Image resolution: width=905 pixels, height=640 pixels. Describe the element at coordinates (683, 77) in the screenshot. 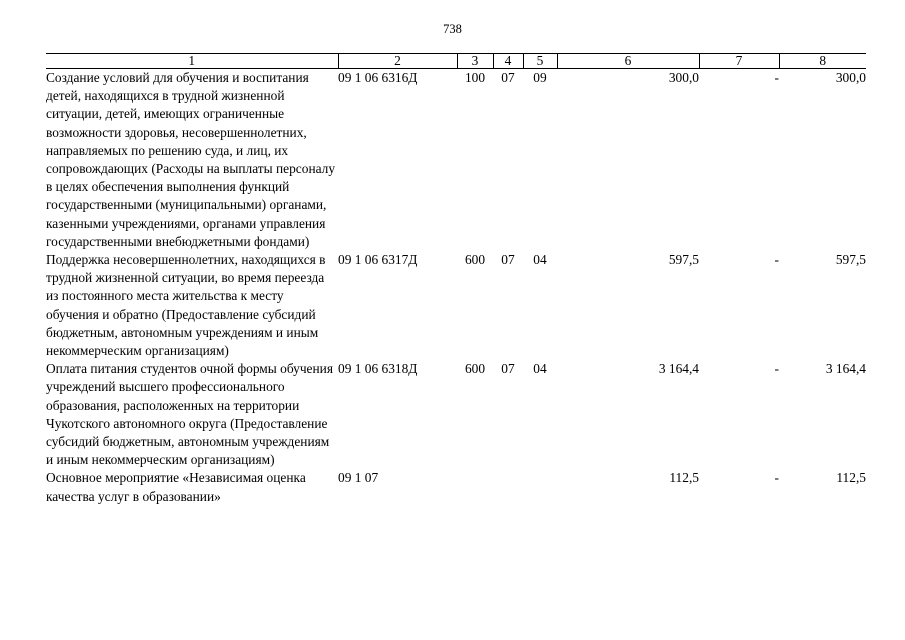

I see `row-amount-6: 300,0` at that location.